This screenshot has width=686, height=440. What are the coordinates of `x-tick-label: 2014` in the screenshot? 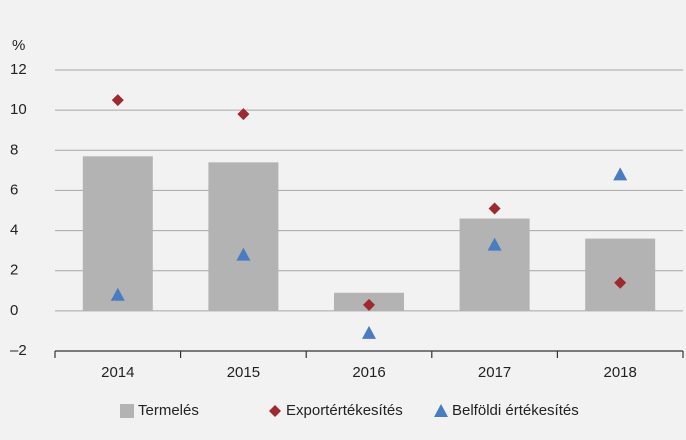 It's located at (117, 372).